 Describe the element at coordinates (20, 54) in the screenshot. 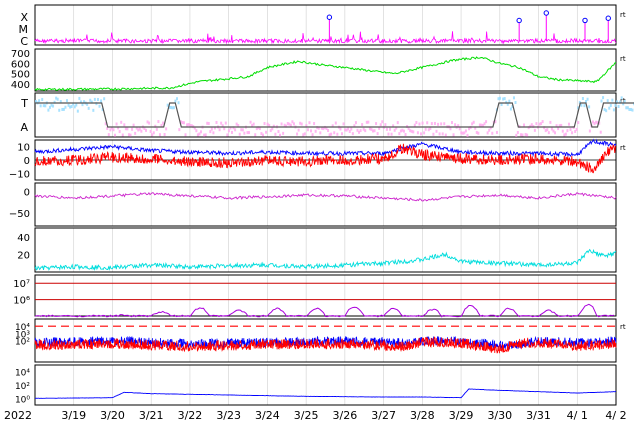

I see `tick-label: 700` at that location.